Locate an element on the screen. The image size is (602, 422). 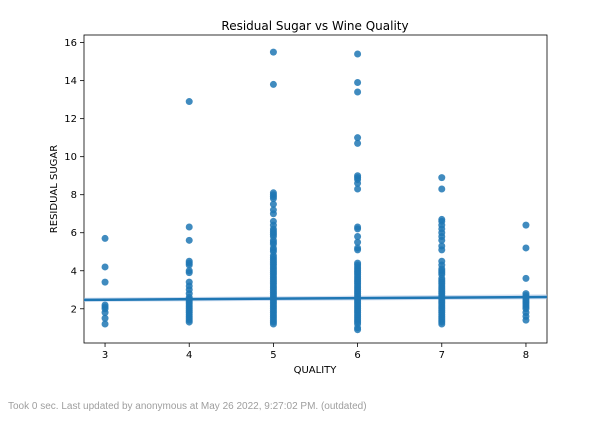
chart-title: Residual Sugar vs Wine Quality is located at coordinates (314, 26).